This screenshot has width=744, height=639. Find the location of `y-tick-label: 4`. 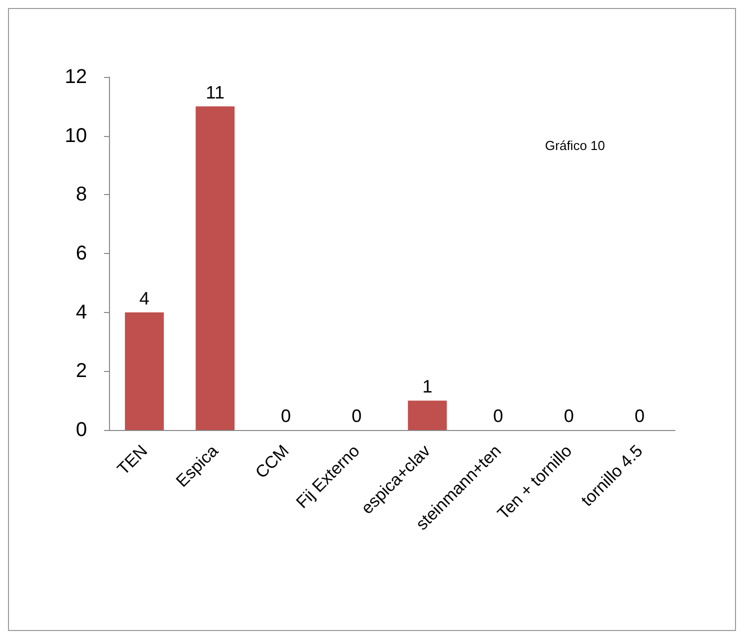

y-tick-label: 4 is located at coordinates (81, 312).